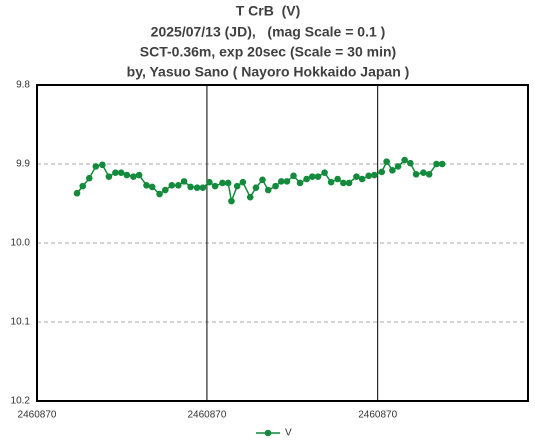  I want to click on y-tick-label: 10.1, so click(21, 322).